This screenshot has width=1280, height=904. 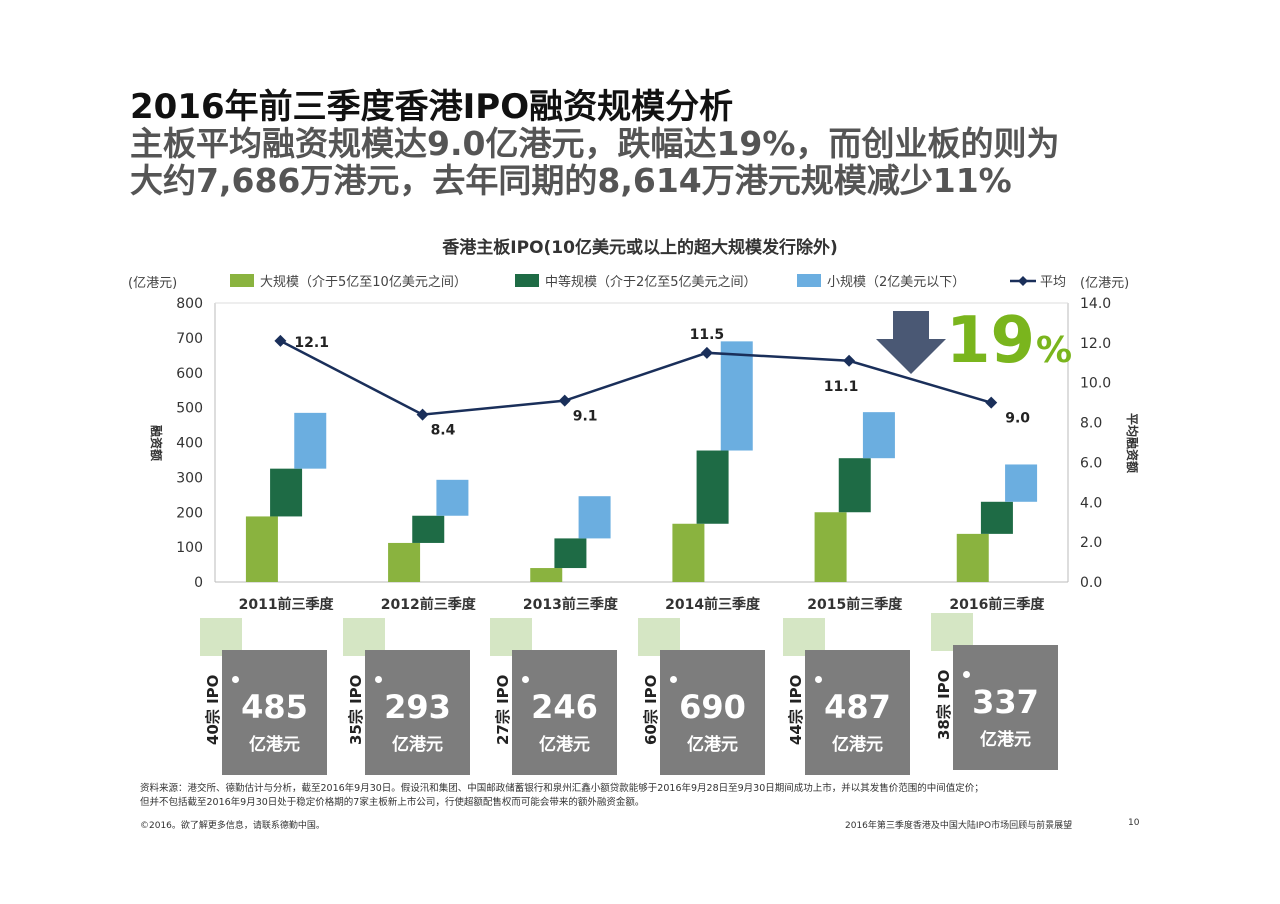 I want to click on legend-label: 小规模（2亿美元以下）, so click(x=896, y=282).